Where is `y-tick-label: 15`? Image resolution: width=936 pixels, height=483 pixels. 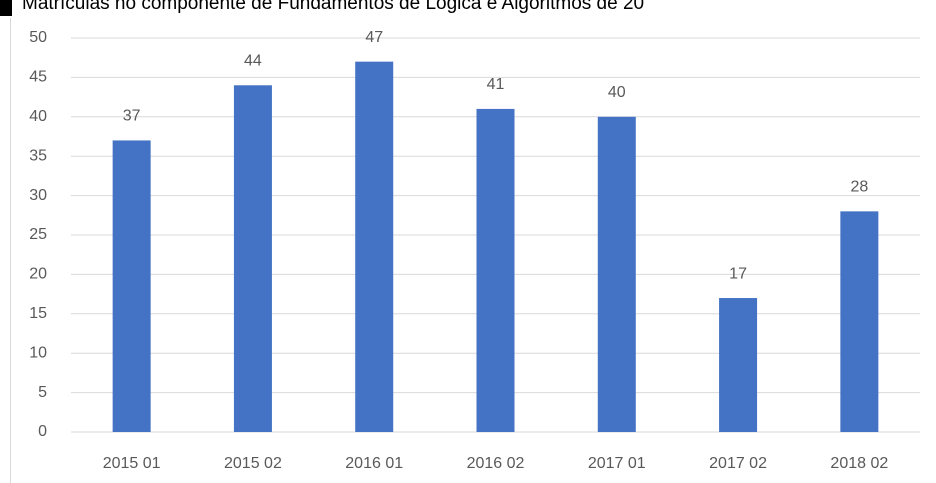 y-tick-label: 15 is located at coordinates (38, 313).